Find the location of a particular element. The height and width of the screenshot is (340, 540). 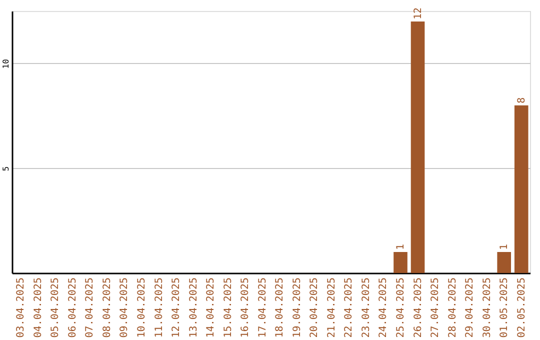

x-tick-label: 30.04.2025 is located at coordinates (487, 308).